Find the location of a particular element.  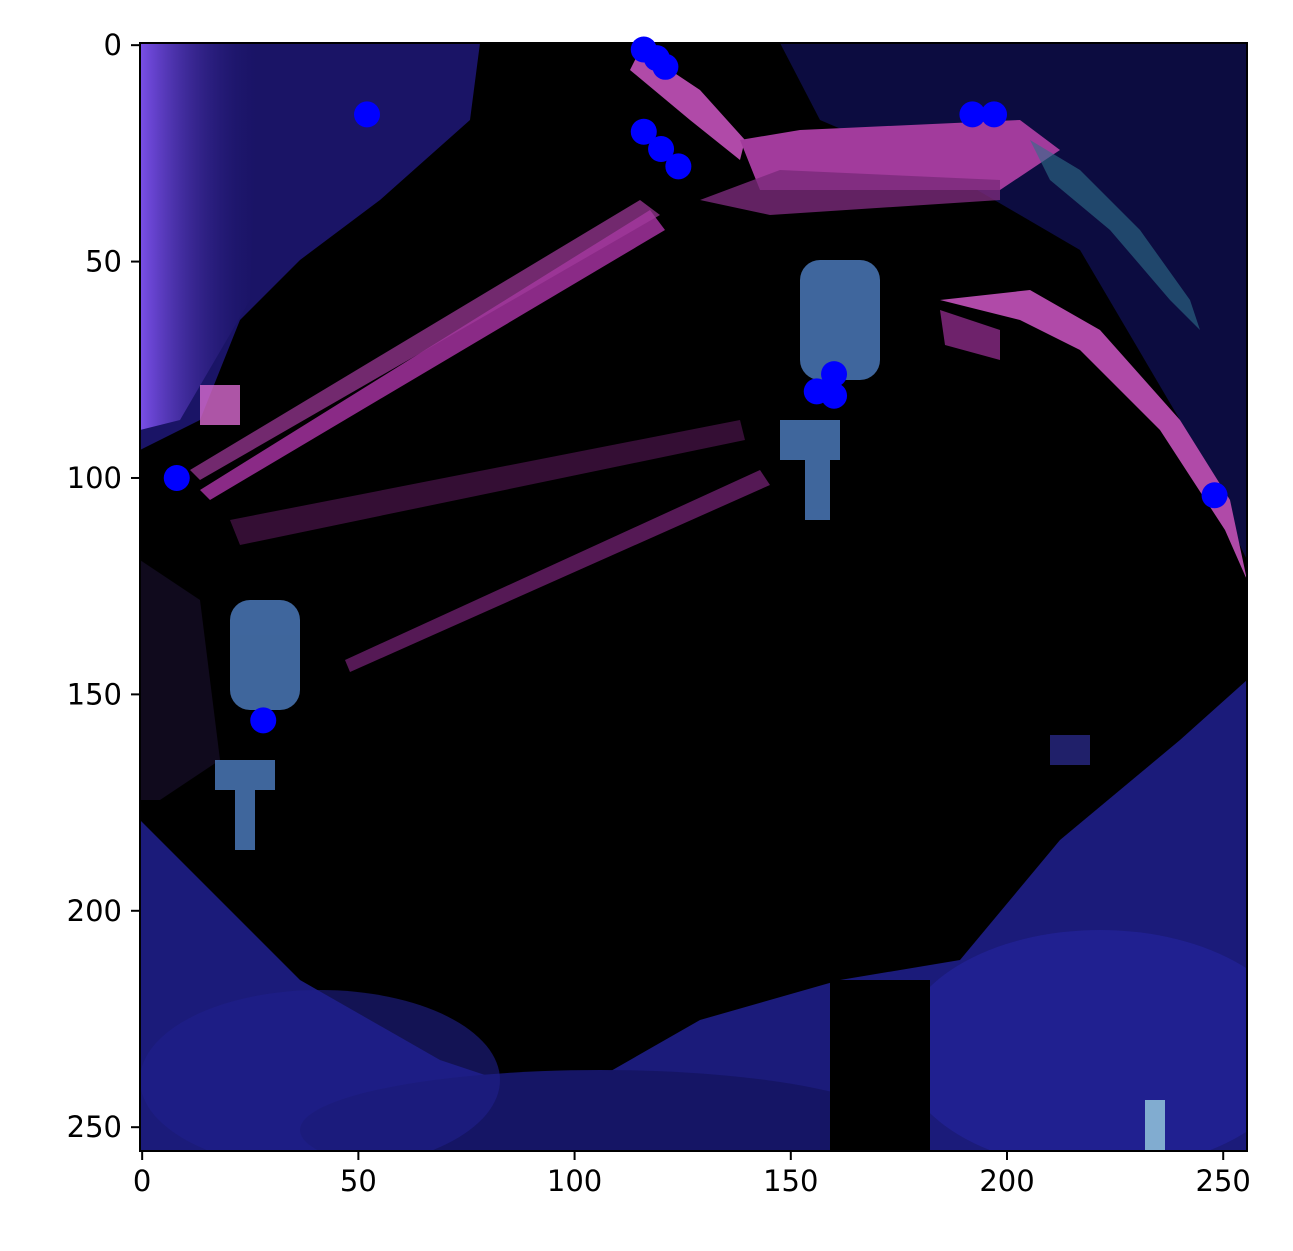

x-tick-label: 150 is located at coordinates (790, 1181).